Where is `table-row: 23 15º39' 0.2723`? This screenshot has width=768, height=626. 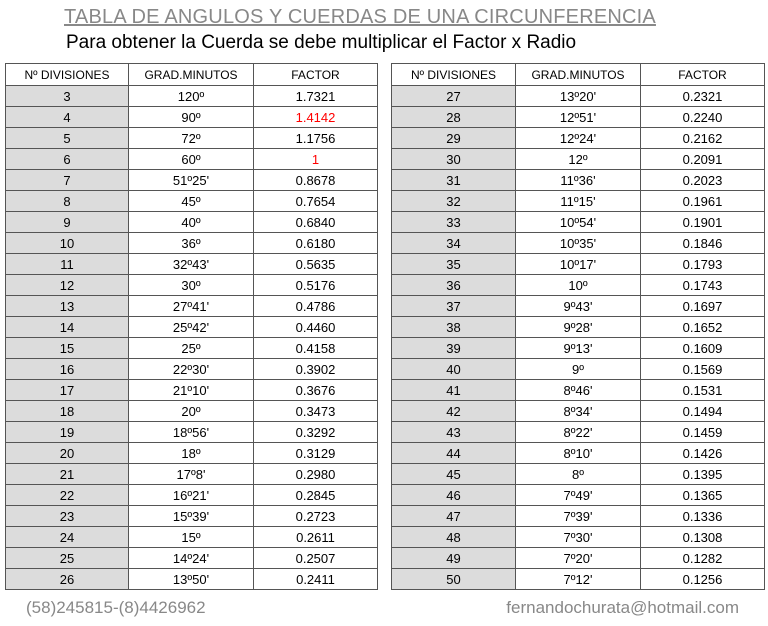
table-row: 23 15º39' 0.2723 is located at coordinates (191, 516).